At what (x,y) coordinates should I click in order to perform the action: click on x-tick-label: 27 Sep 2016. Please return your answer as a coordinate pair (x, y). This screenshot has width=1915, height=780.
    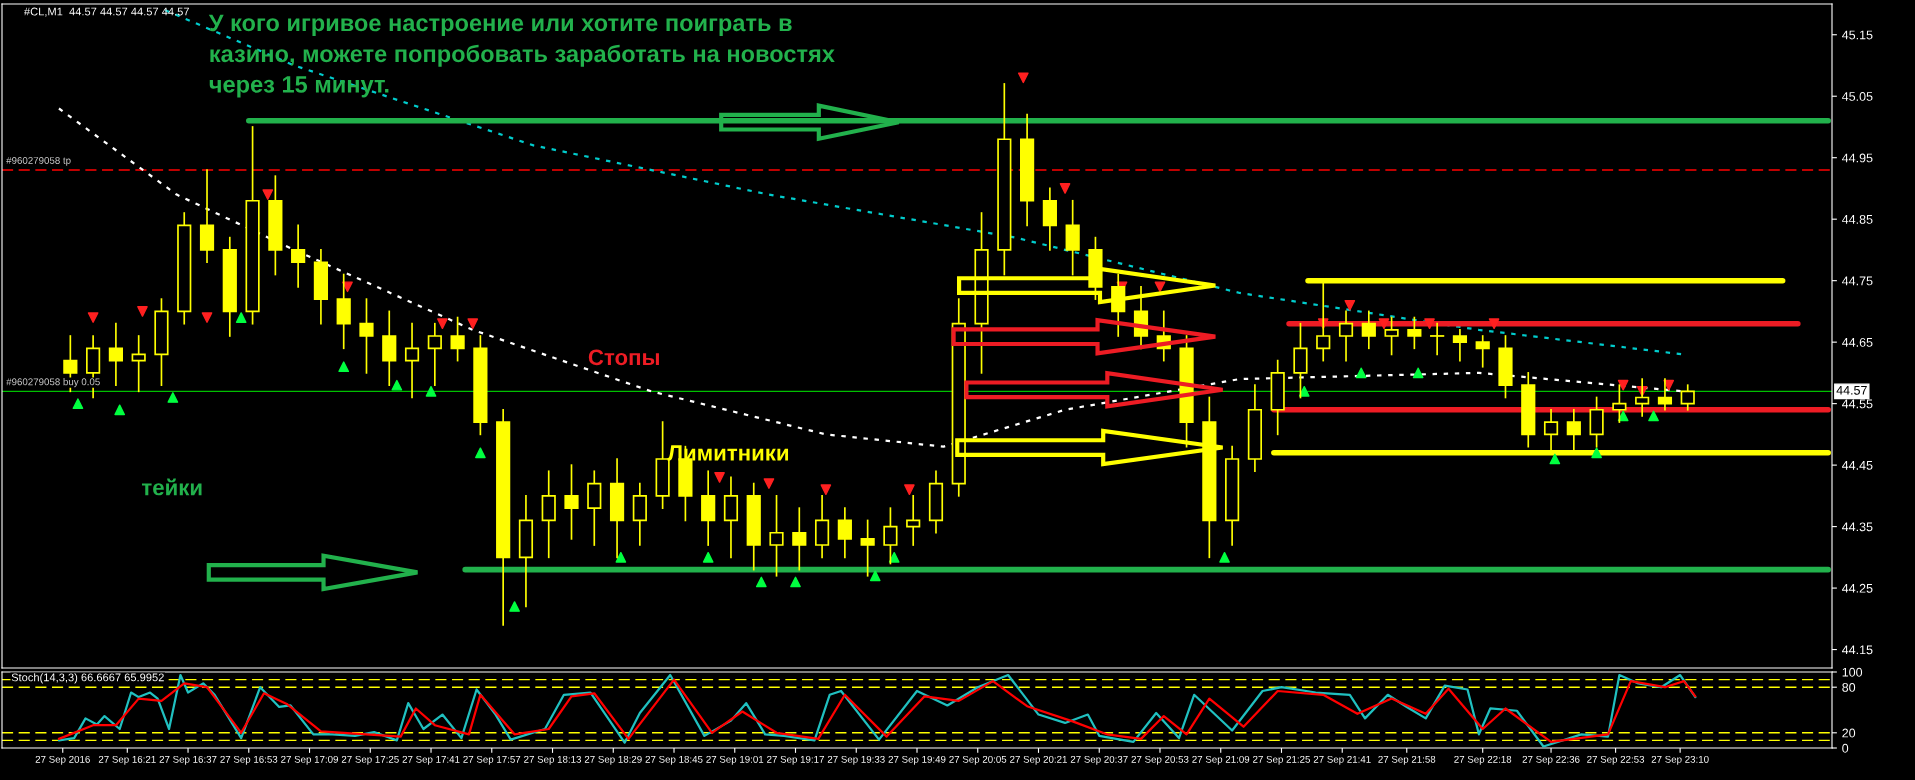
    Looking at the image, I should click on (62, 760).